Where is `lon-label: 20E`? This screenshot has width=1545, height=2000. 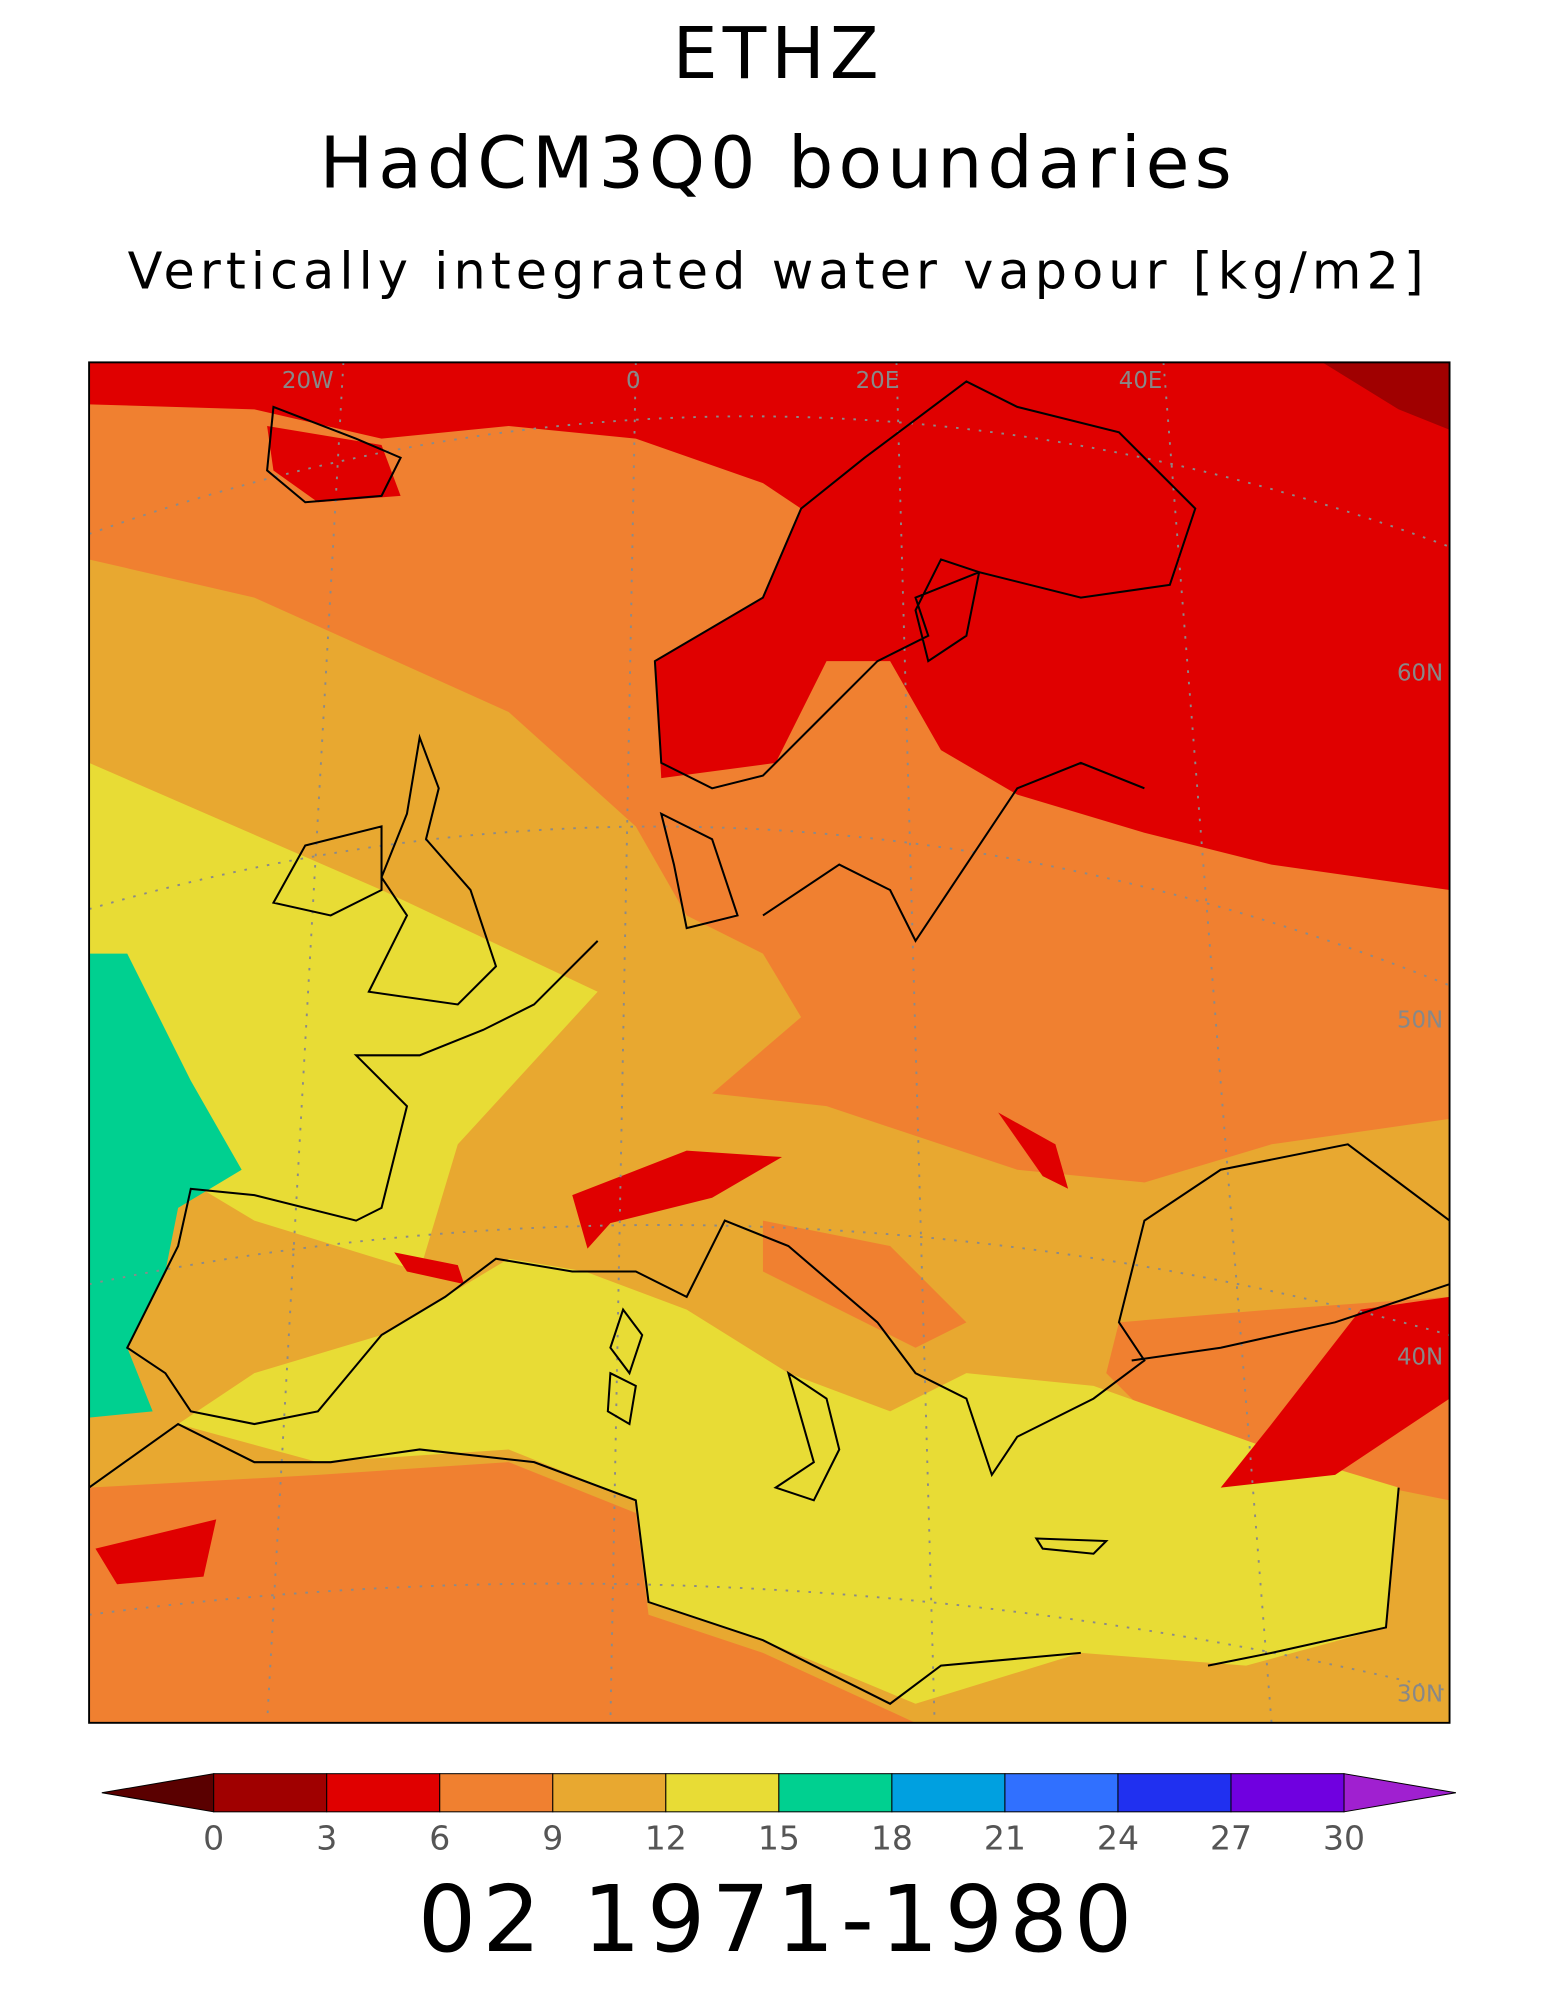
lon-label: 20E is located at coordinates (878, 381).